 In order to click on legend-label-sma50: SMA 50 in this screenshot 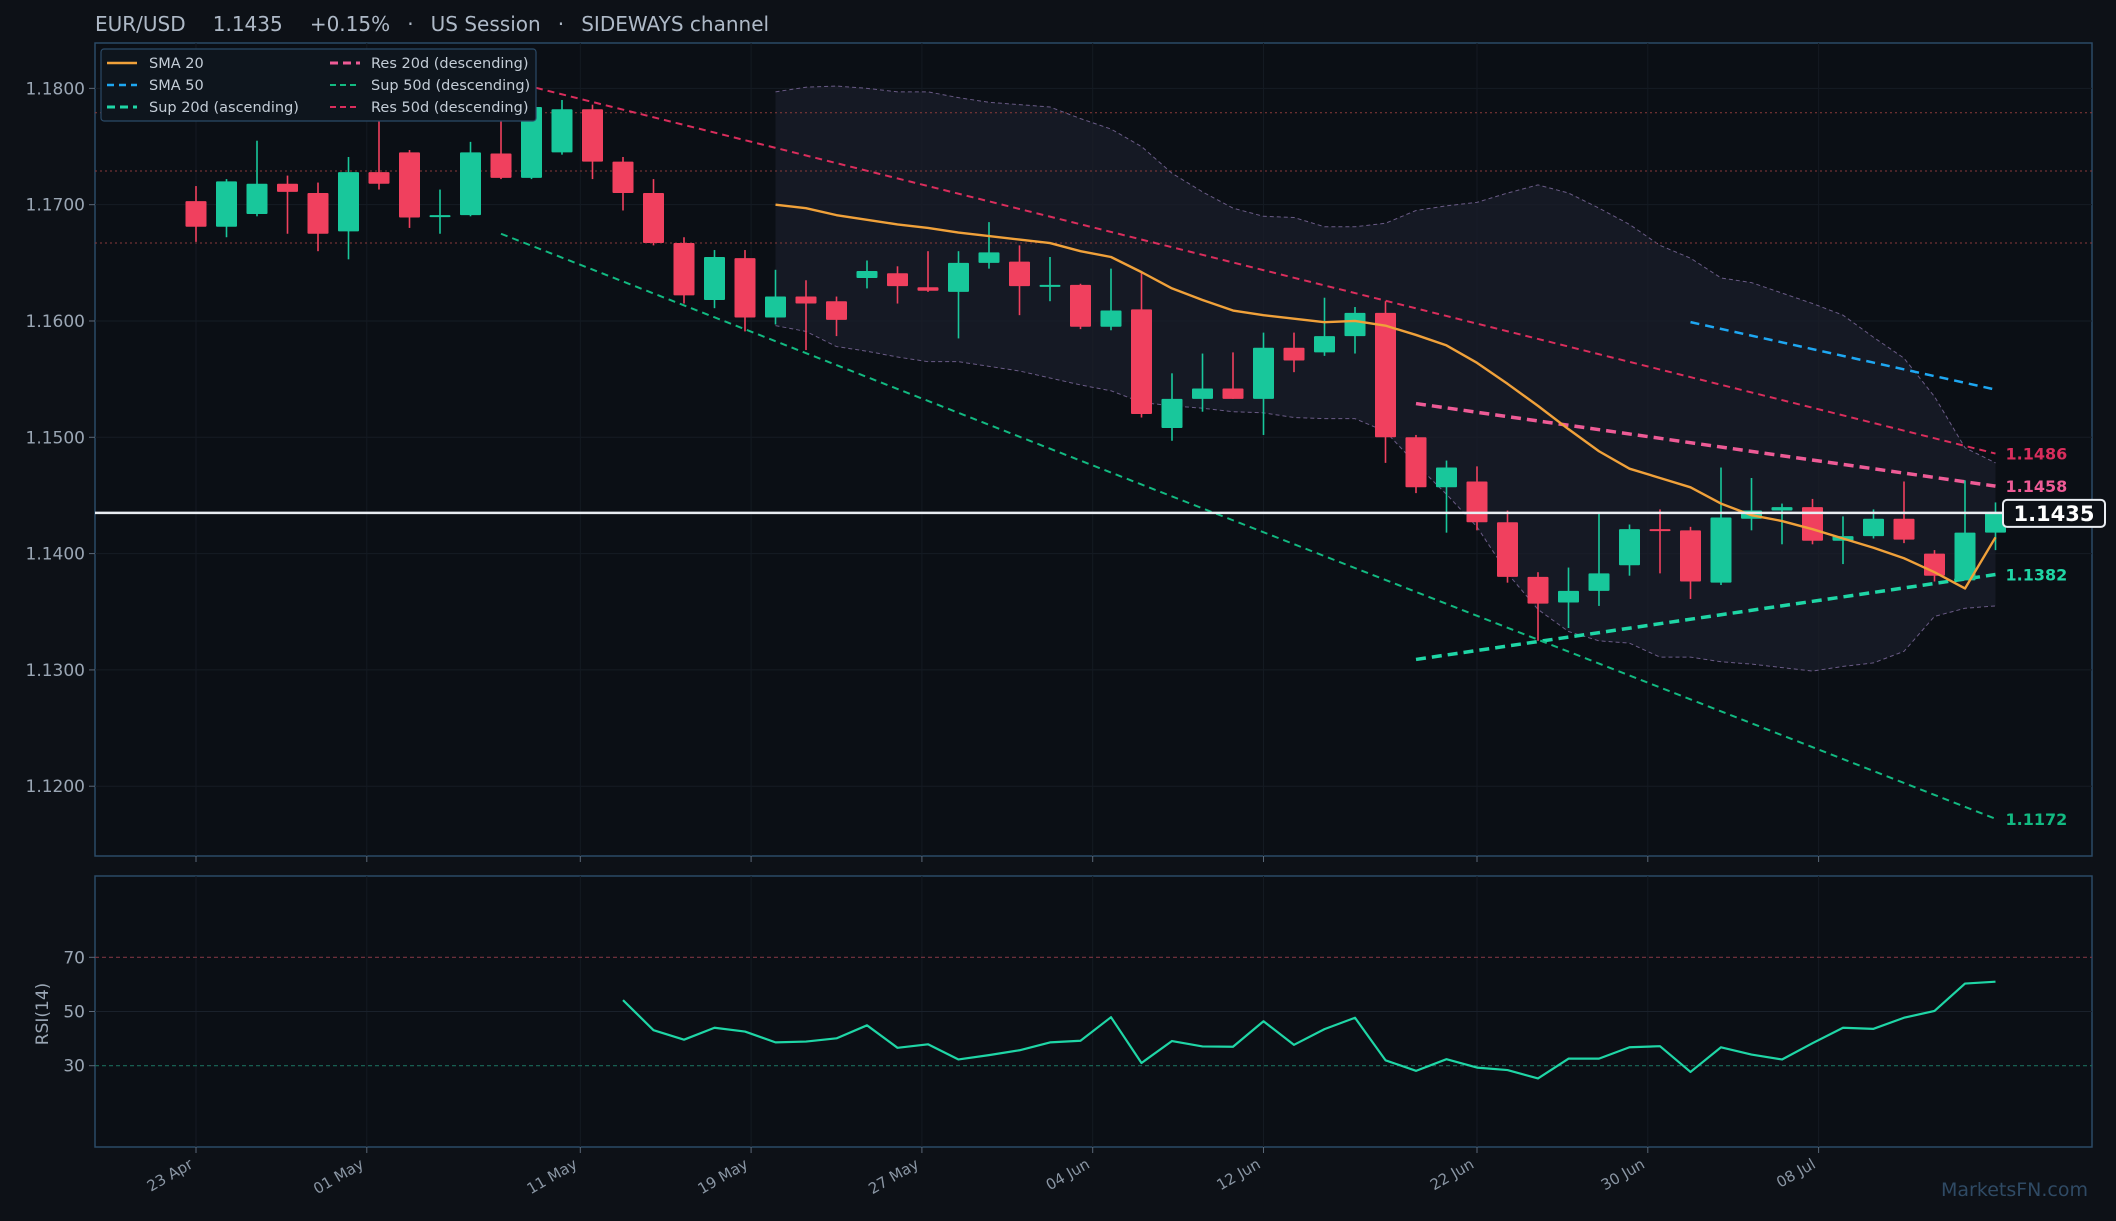, I will do `click(176, 86)`.